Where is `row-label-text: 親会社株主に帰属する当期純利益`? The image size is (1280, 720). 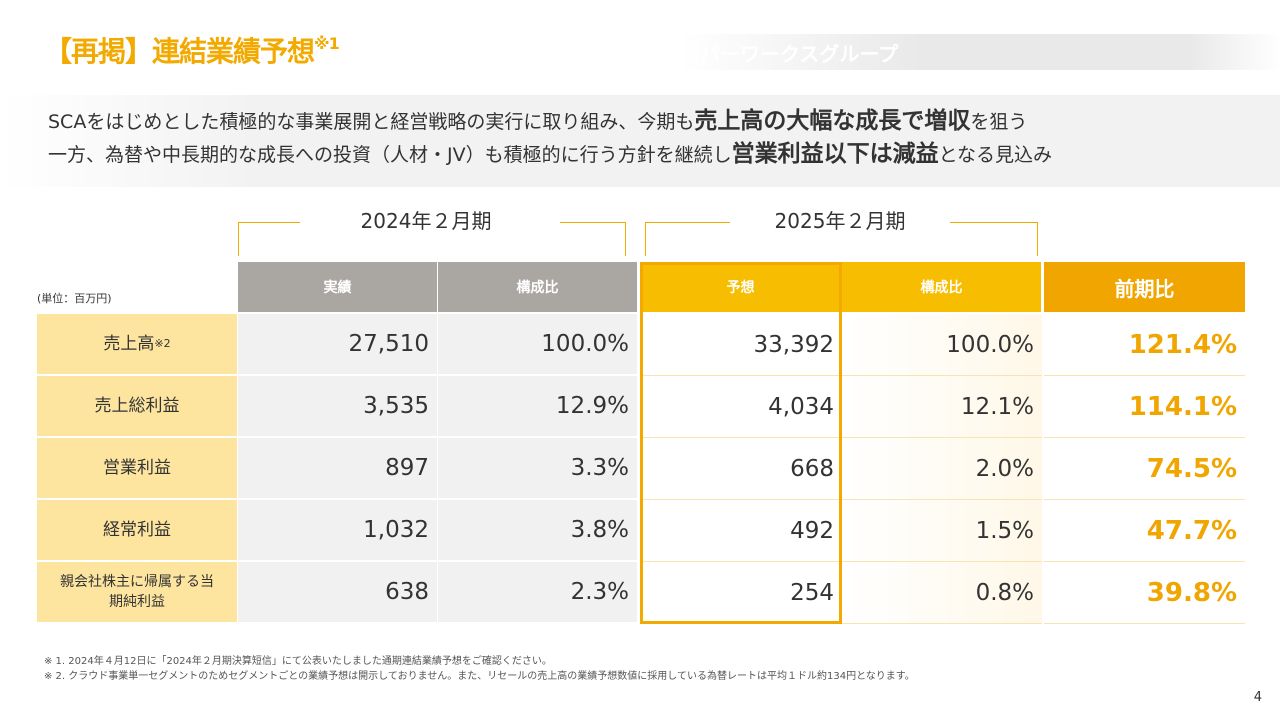
row-label-text: 親会社株主に帰属する当期純利益 is located at coordinates (137, 592).